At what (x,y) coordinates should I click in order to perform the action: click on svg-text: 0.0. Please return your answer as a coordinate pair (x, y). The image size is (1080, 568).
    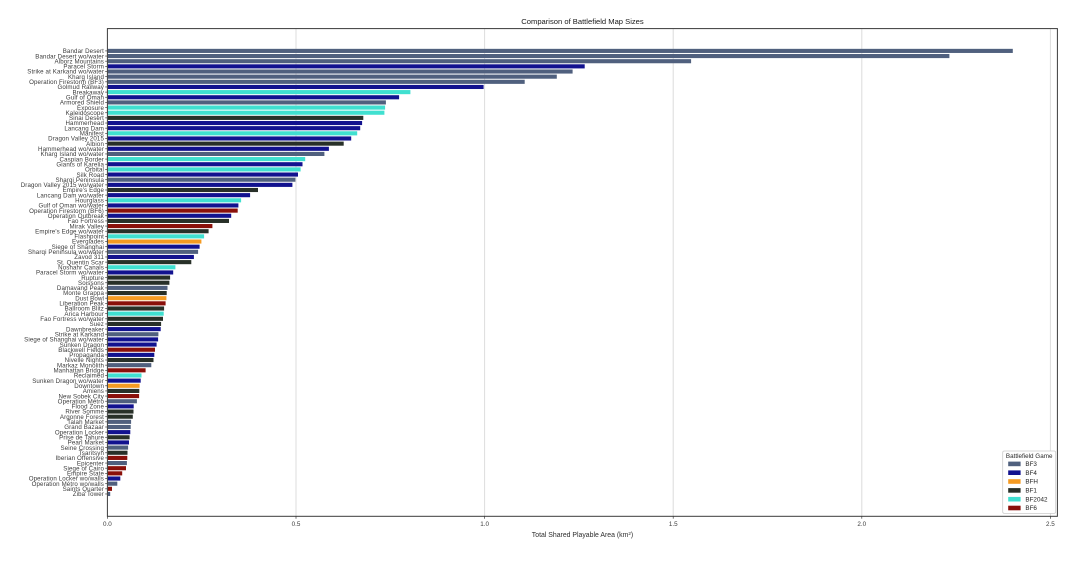
    Looking at the image, I should click on (107, 524).